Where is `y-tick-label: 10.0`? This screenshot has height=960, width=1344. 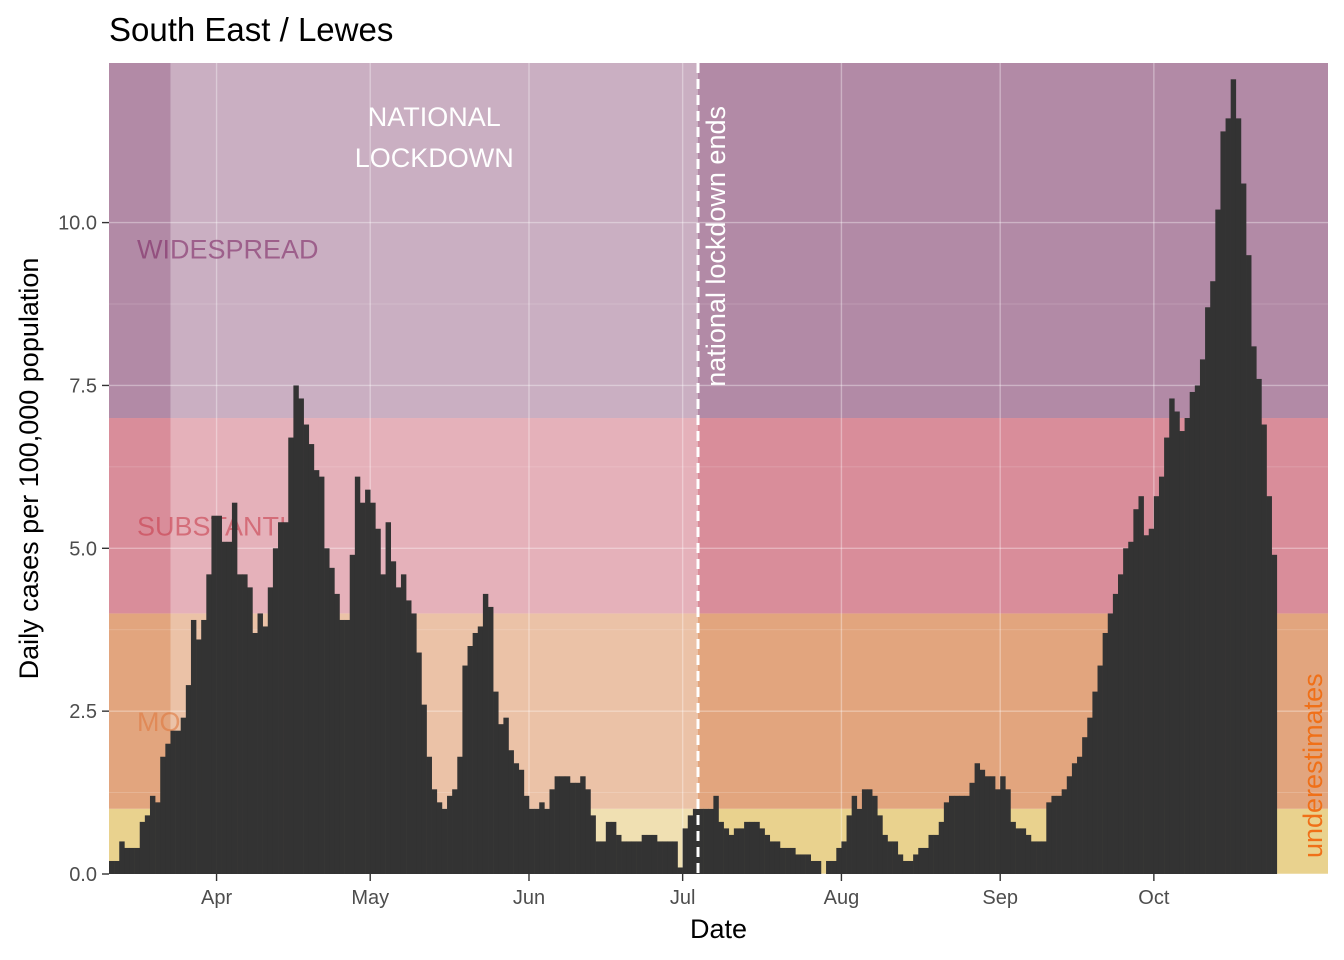 y-tick-label: 10.0 is located at coordinates (77, 224).